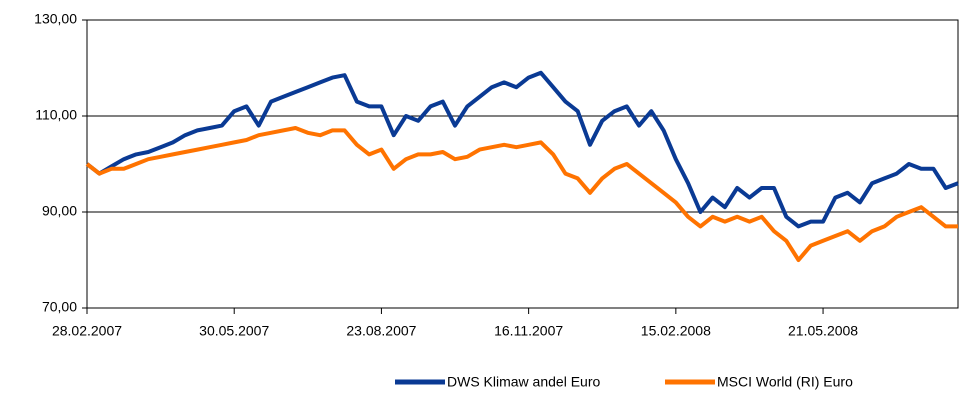  What do you see at coordinates (381, 331) in the screenshot?
I see `x-tick-label: 23.08.2007` at bounding box center [381, 331].